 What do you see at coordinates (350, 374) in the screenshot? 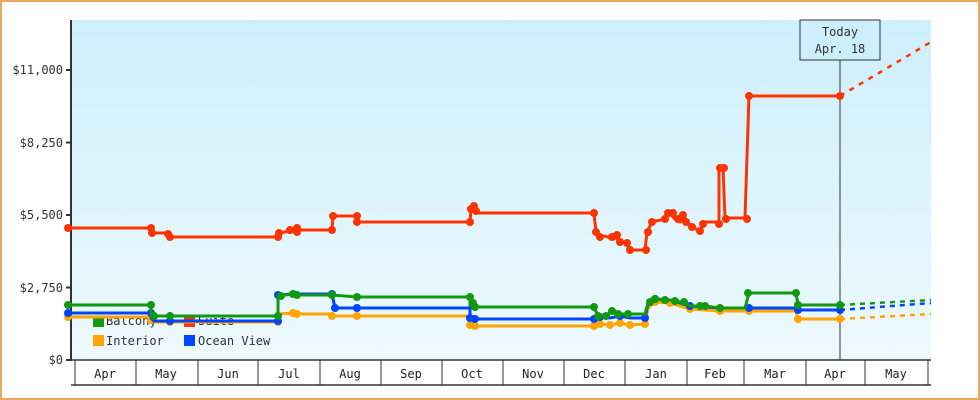
I see `month-label: Aug` at bounding box center [350, 374].